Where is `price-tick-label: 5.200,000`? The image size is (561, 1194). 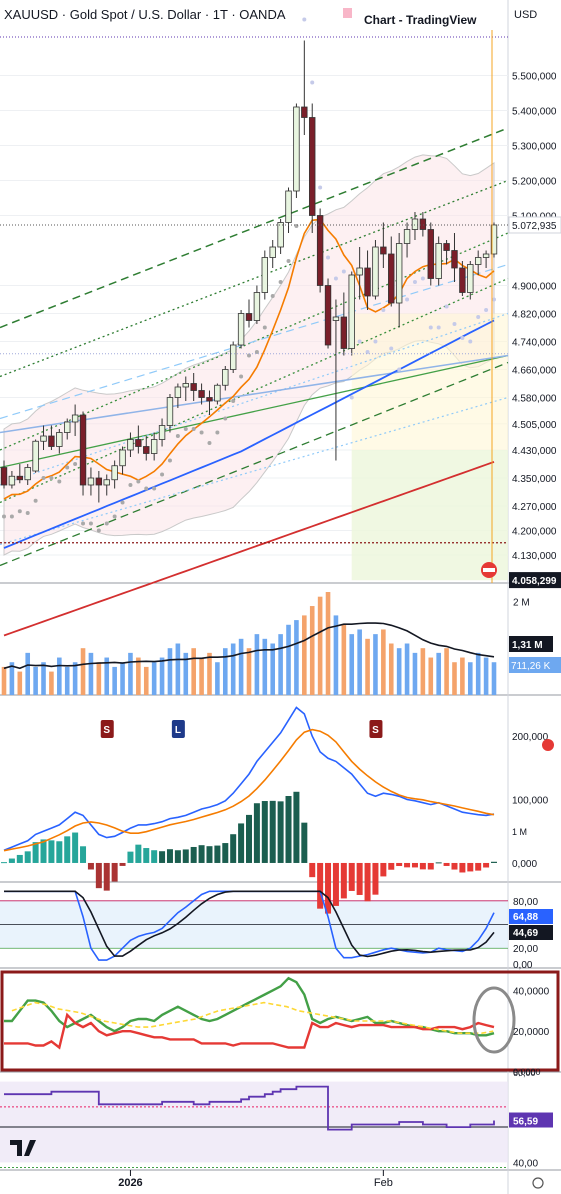 price-tick-label: 5.200,000 is located at coordinates (534, 182).